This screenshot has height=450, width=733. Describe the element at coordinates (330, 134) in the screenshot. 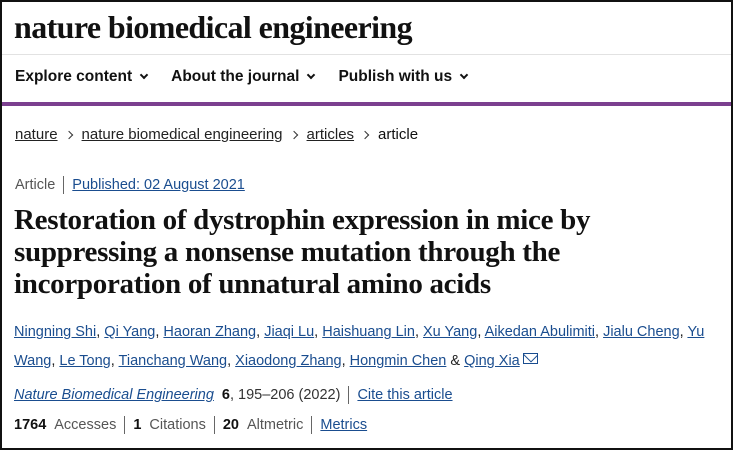

I see `breadcrumb-link-articles: articles` at that location.